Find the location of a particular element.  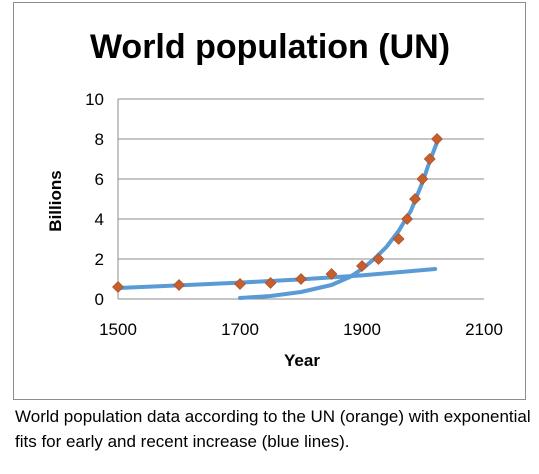

y-tick-label: 4 is located at coordinates (99, 219).